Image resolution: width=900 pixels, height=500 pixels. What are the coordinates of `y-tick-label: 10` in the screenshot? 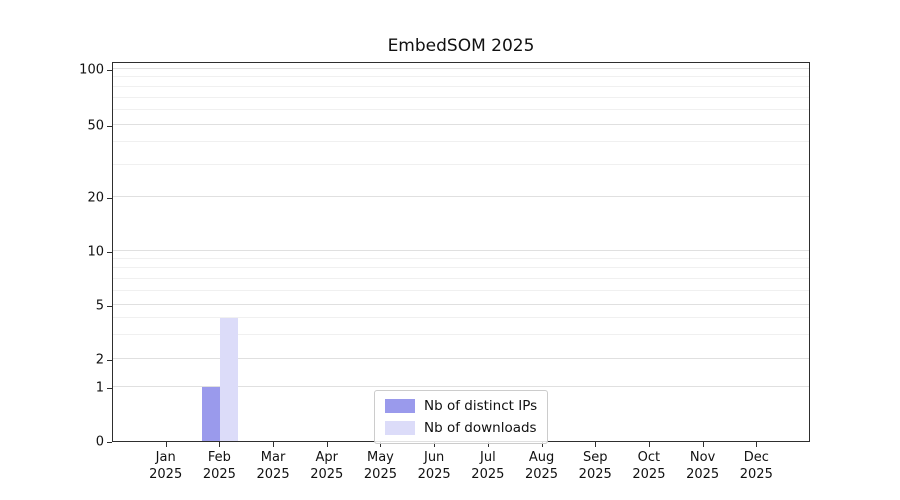 It's located at (95, 252).